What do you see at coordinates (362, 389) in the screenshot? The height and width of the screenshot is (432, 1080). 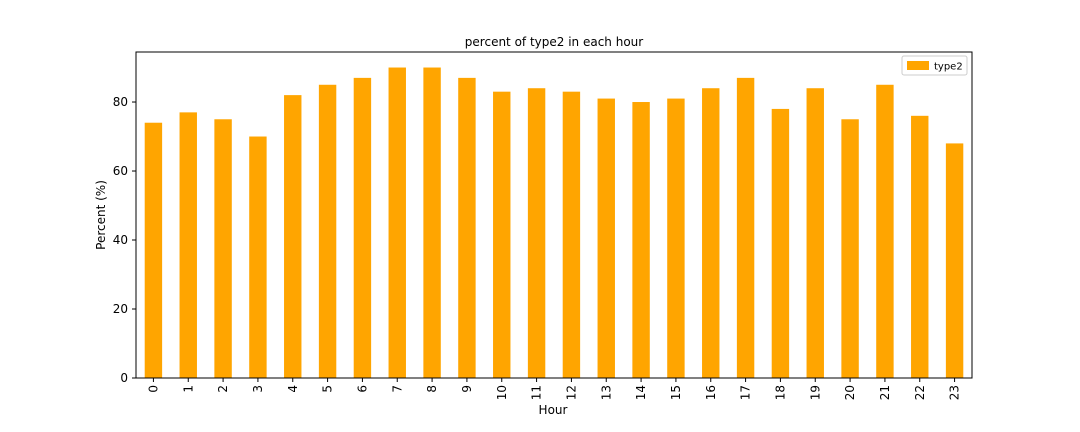 I see `x-tick-label: 6` at bounding box center [362, 389].